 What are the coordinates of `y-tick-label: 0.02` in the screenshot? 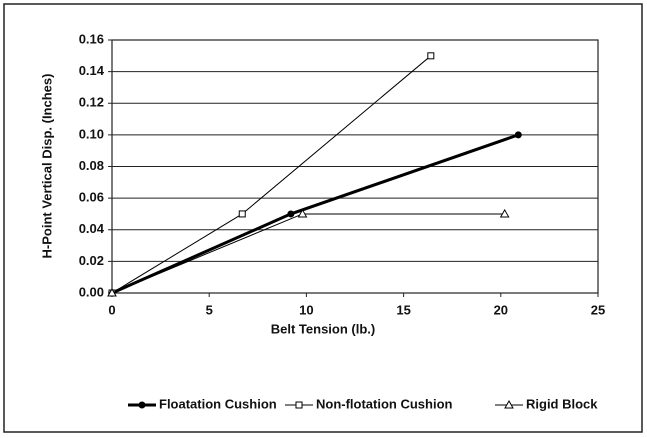 It's located at (91, 260).